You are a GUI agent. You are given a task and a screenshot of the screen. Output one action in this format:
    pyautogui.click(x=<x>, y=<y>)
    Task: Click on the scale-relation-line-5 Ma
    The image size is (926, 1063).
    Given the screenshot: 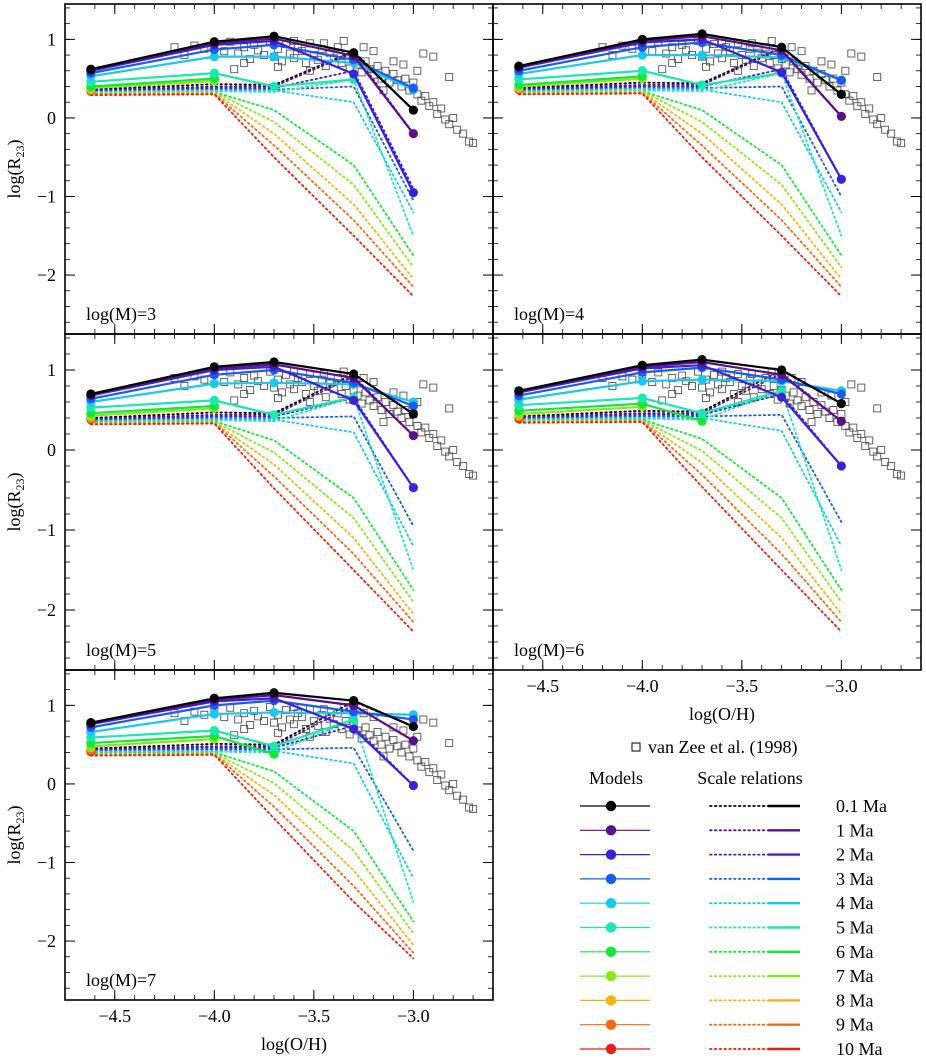 What is the action you would take?
    pyautogui.click(x=680, y=154)
    